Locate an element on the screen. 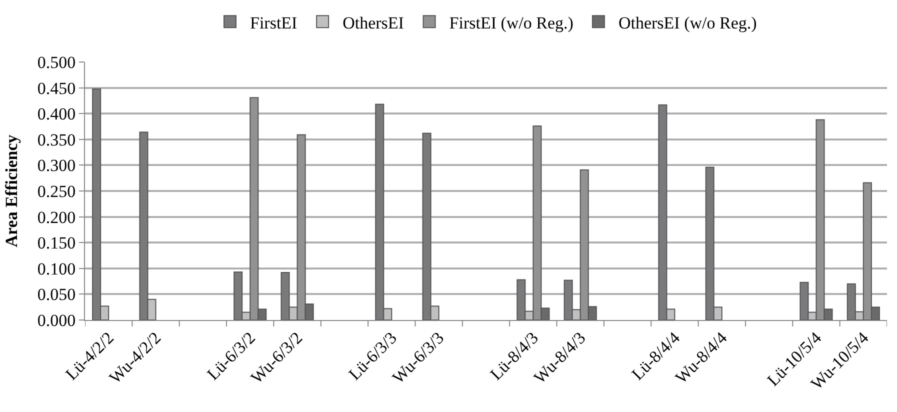 This screenshot has height=412, width=897. y-tick-label: 0.200 is located at coordinates (56, 217).